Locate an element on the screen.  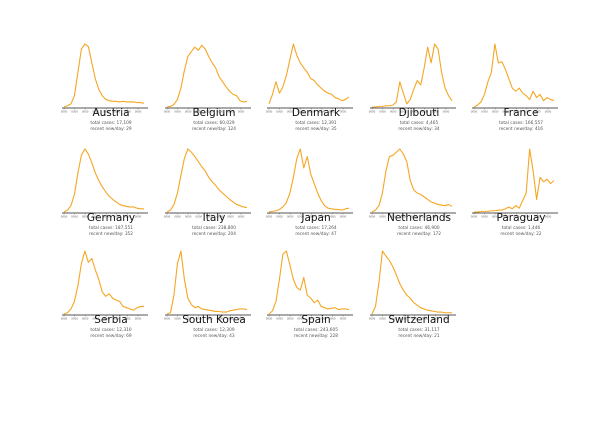
total-cases-label: total cases: 166,557 is located at coordinates (521, 123).